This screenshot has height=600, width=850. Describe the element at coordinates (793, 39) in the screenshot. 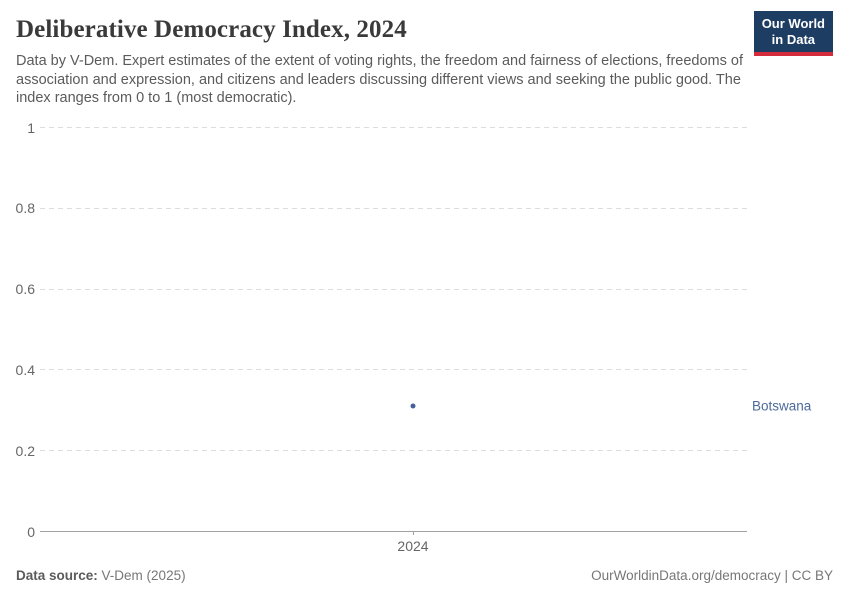

I see `owid-logo-line2: in Data` at that location.